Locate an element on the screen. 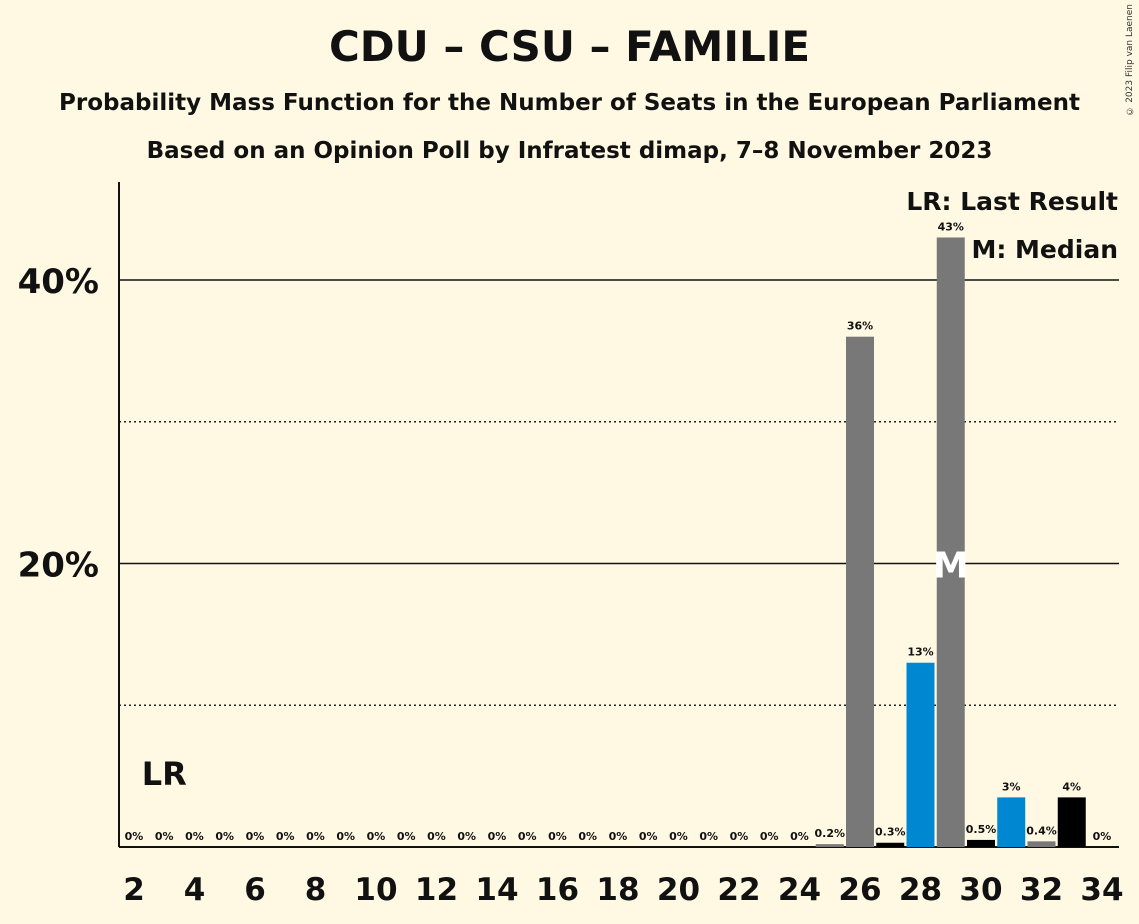  value-label-seat-11: 0% is located at coordinates (406, 836).